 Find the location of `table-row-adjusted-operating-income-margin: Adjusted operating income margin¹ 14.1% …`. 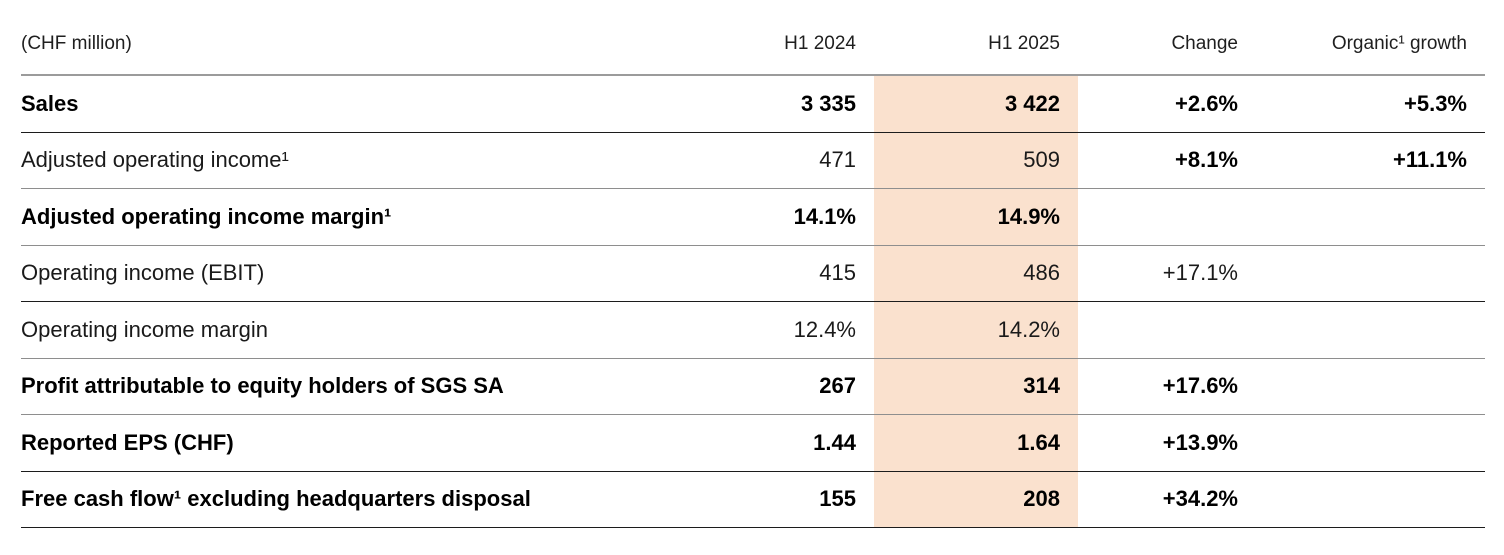

table-row-adjusted-operating-income-margin: Adjusted operating income margin¹ 14.1% … is located at coordinates (753, 217).